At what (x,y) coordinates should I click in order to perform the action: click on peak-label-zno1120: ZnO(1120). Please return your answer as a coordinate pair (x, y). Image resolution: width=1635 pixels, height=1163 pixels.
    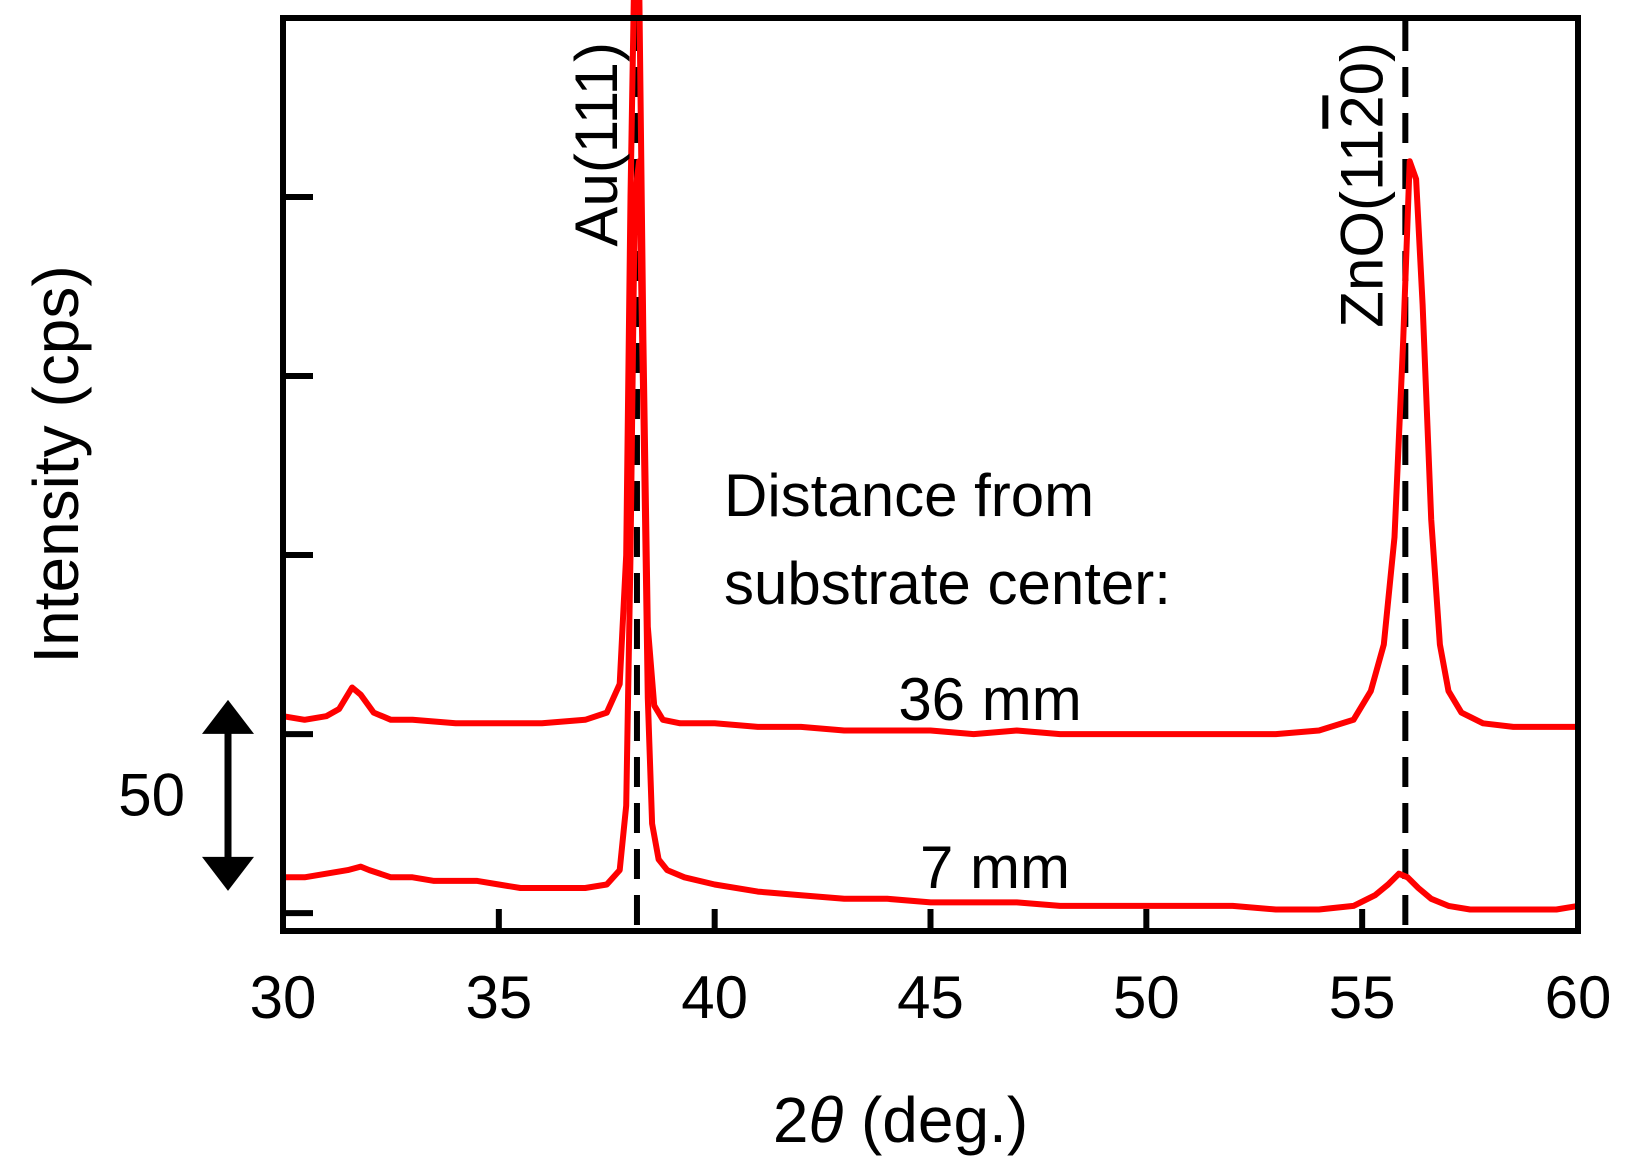
    Looking at the image, I should click on (1361, 185).